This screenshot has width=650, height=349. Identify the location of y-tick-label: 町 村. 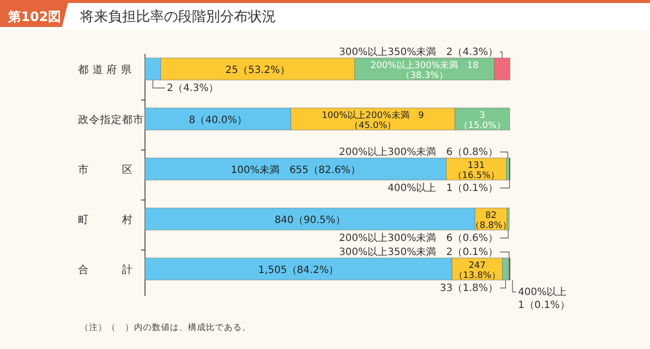
(105, 219).